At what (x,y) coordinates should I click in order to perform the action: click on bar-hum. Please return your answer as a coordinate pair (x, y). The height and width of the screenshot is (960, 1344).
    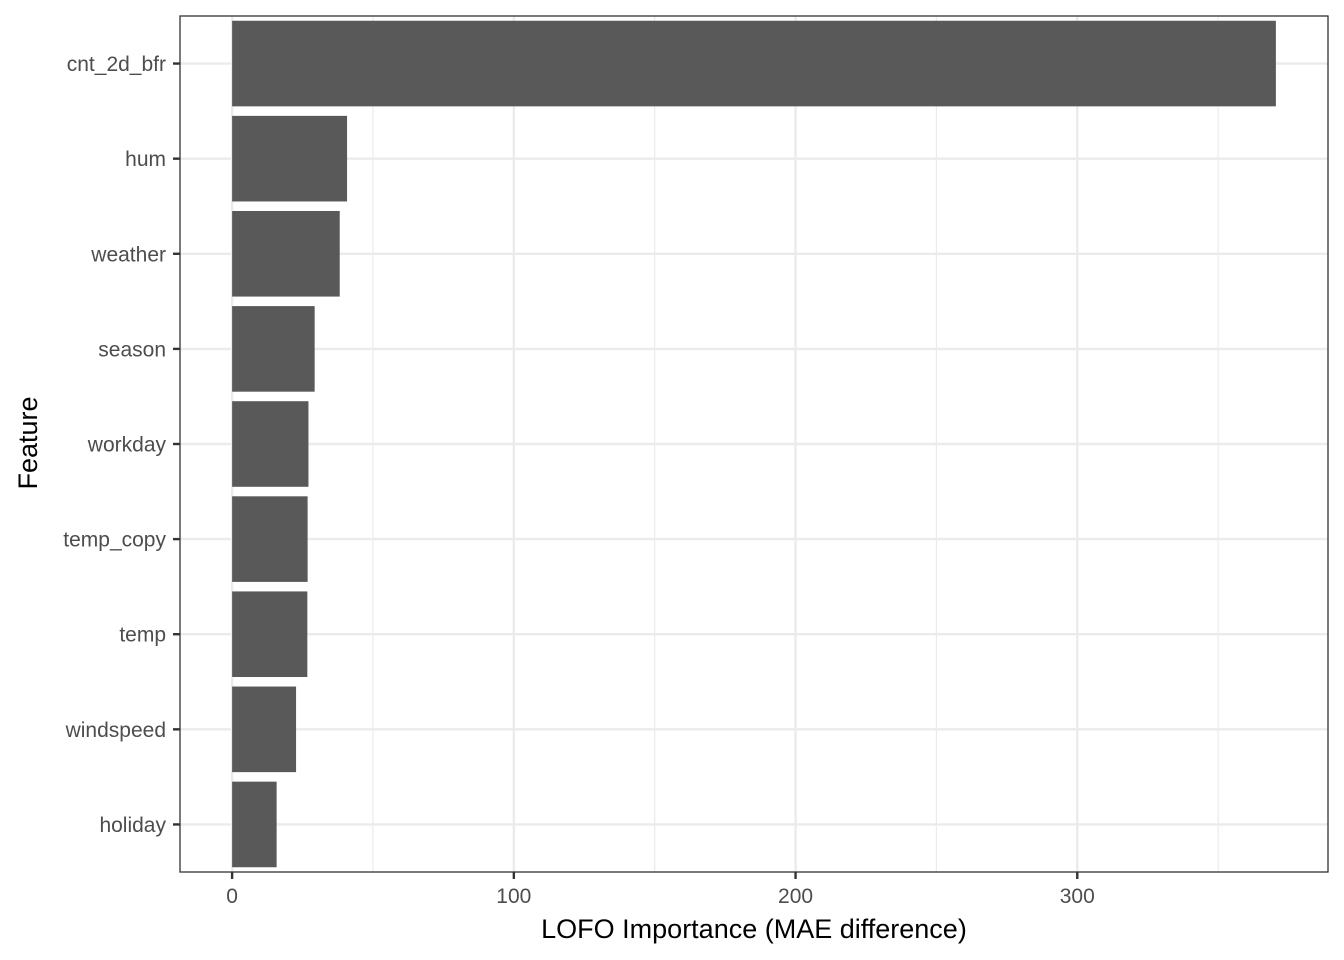
    Looking at the image, I should click on (290, 158).